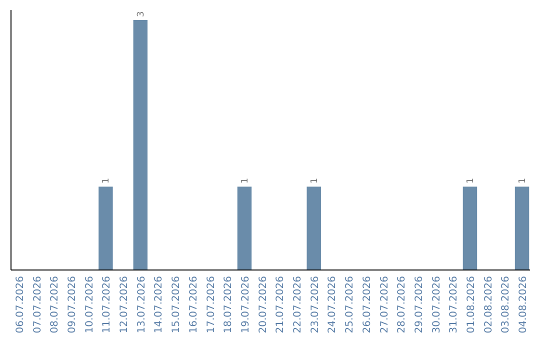 This screenshot has width=540, height=340. I want to click on x-tick-label: 16.07.2026, so click(194, 305).